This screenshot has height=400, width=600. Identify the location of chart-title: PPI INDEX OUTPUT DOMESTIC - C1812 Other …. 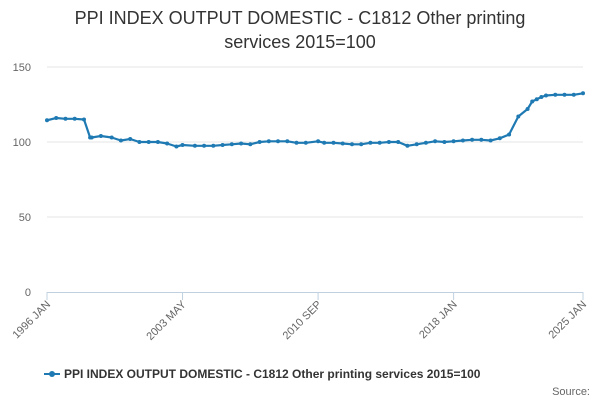
(300, 30).